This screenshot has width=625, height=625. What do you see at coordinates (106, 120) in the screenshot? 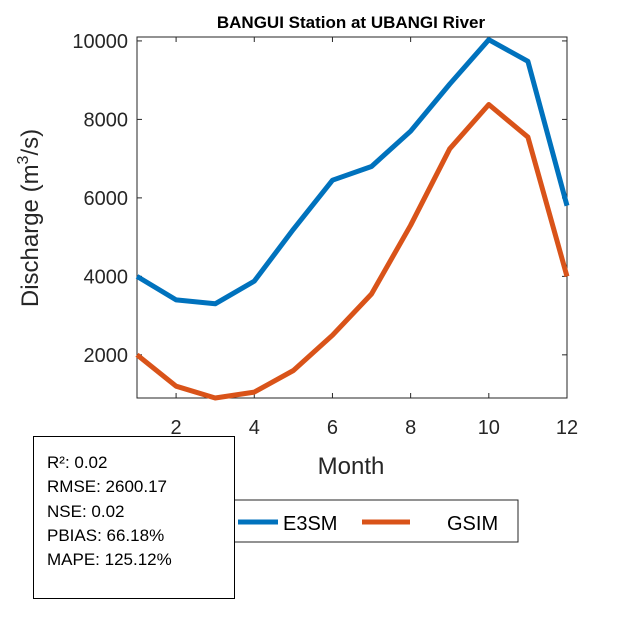
I see `y-tick-label-8000: 8000` at bounding box center [106, 120].